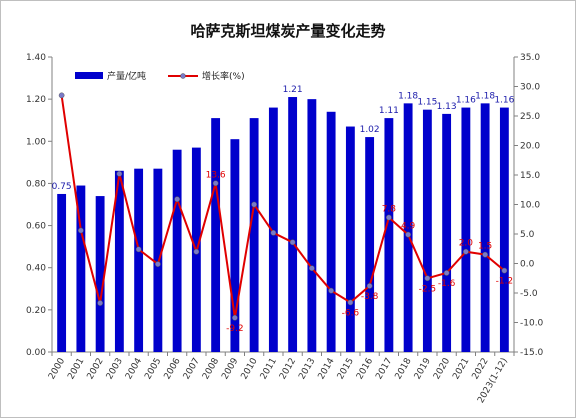 The height and width of the screenshot is (418, 576). What do you see at coordinates (36, 142) in the screenshot?
I see `left-tick-label: 1.00` at bounding box center [36, 142].